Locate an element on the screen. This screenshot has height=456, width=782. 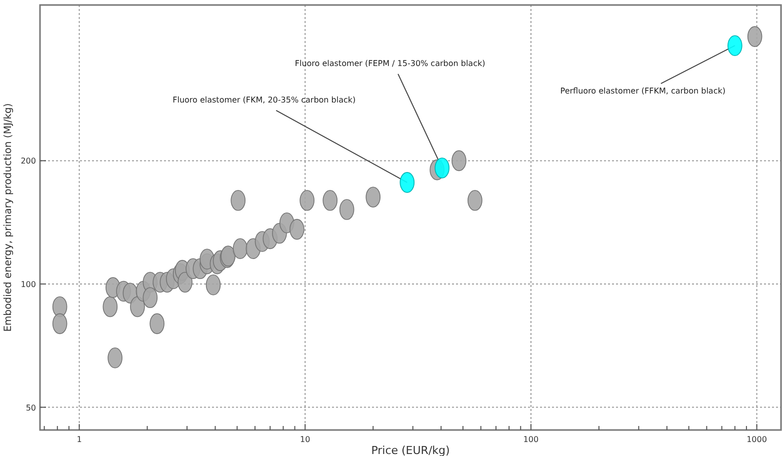
x-tick-label: 1000 is located at coordinates (756, 439).